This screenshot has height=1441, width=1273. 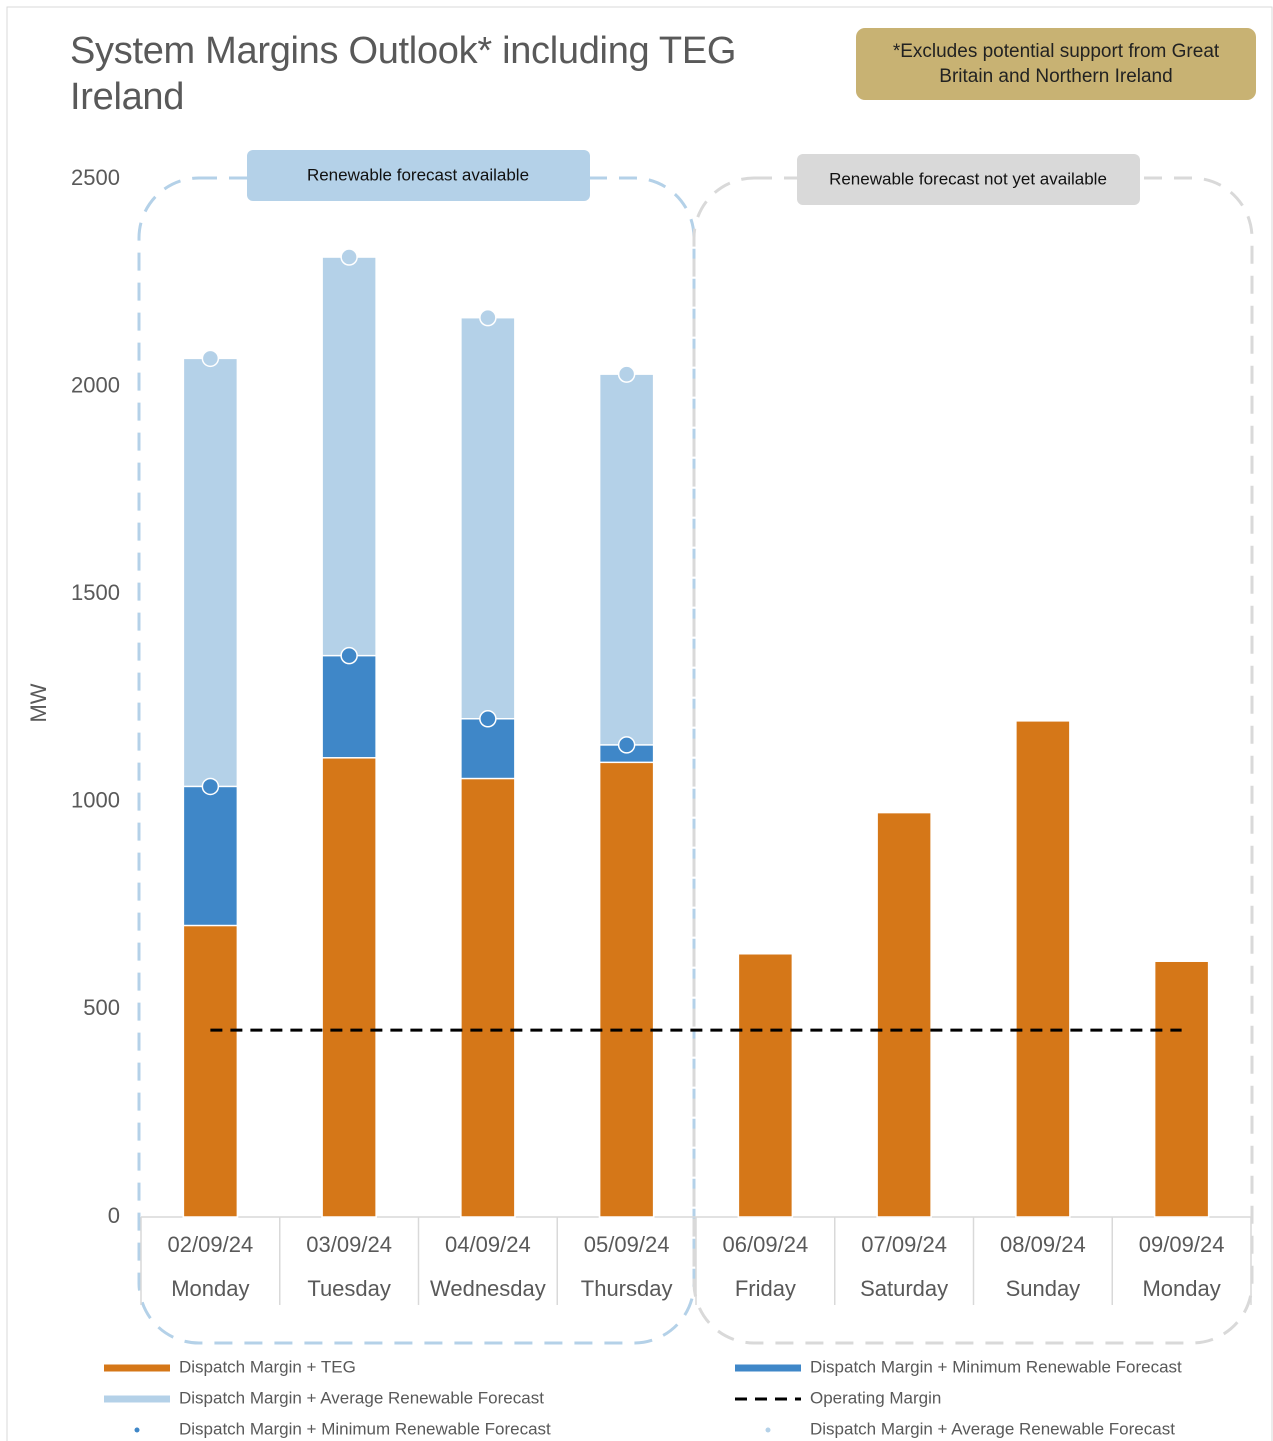 I want to click on x-tick-sublabel: Friday, so click(x=765, y=1288).